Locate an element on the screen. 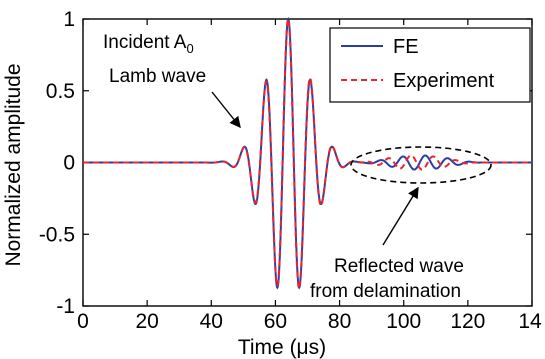  reflected-wave-ellipse is located at coordinates (421, 165).